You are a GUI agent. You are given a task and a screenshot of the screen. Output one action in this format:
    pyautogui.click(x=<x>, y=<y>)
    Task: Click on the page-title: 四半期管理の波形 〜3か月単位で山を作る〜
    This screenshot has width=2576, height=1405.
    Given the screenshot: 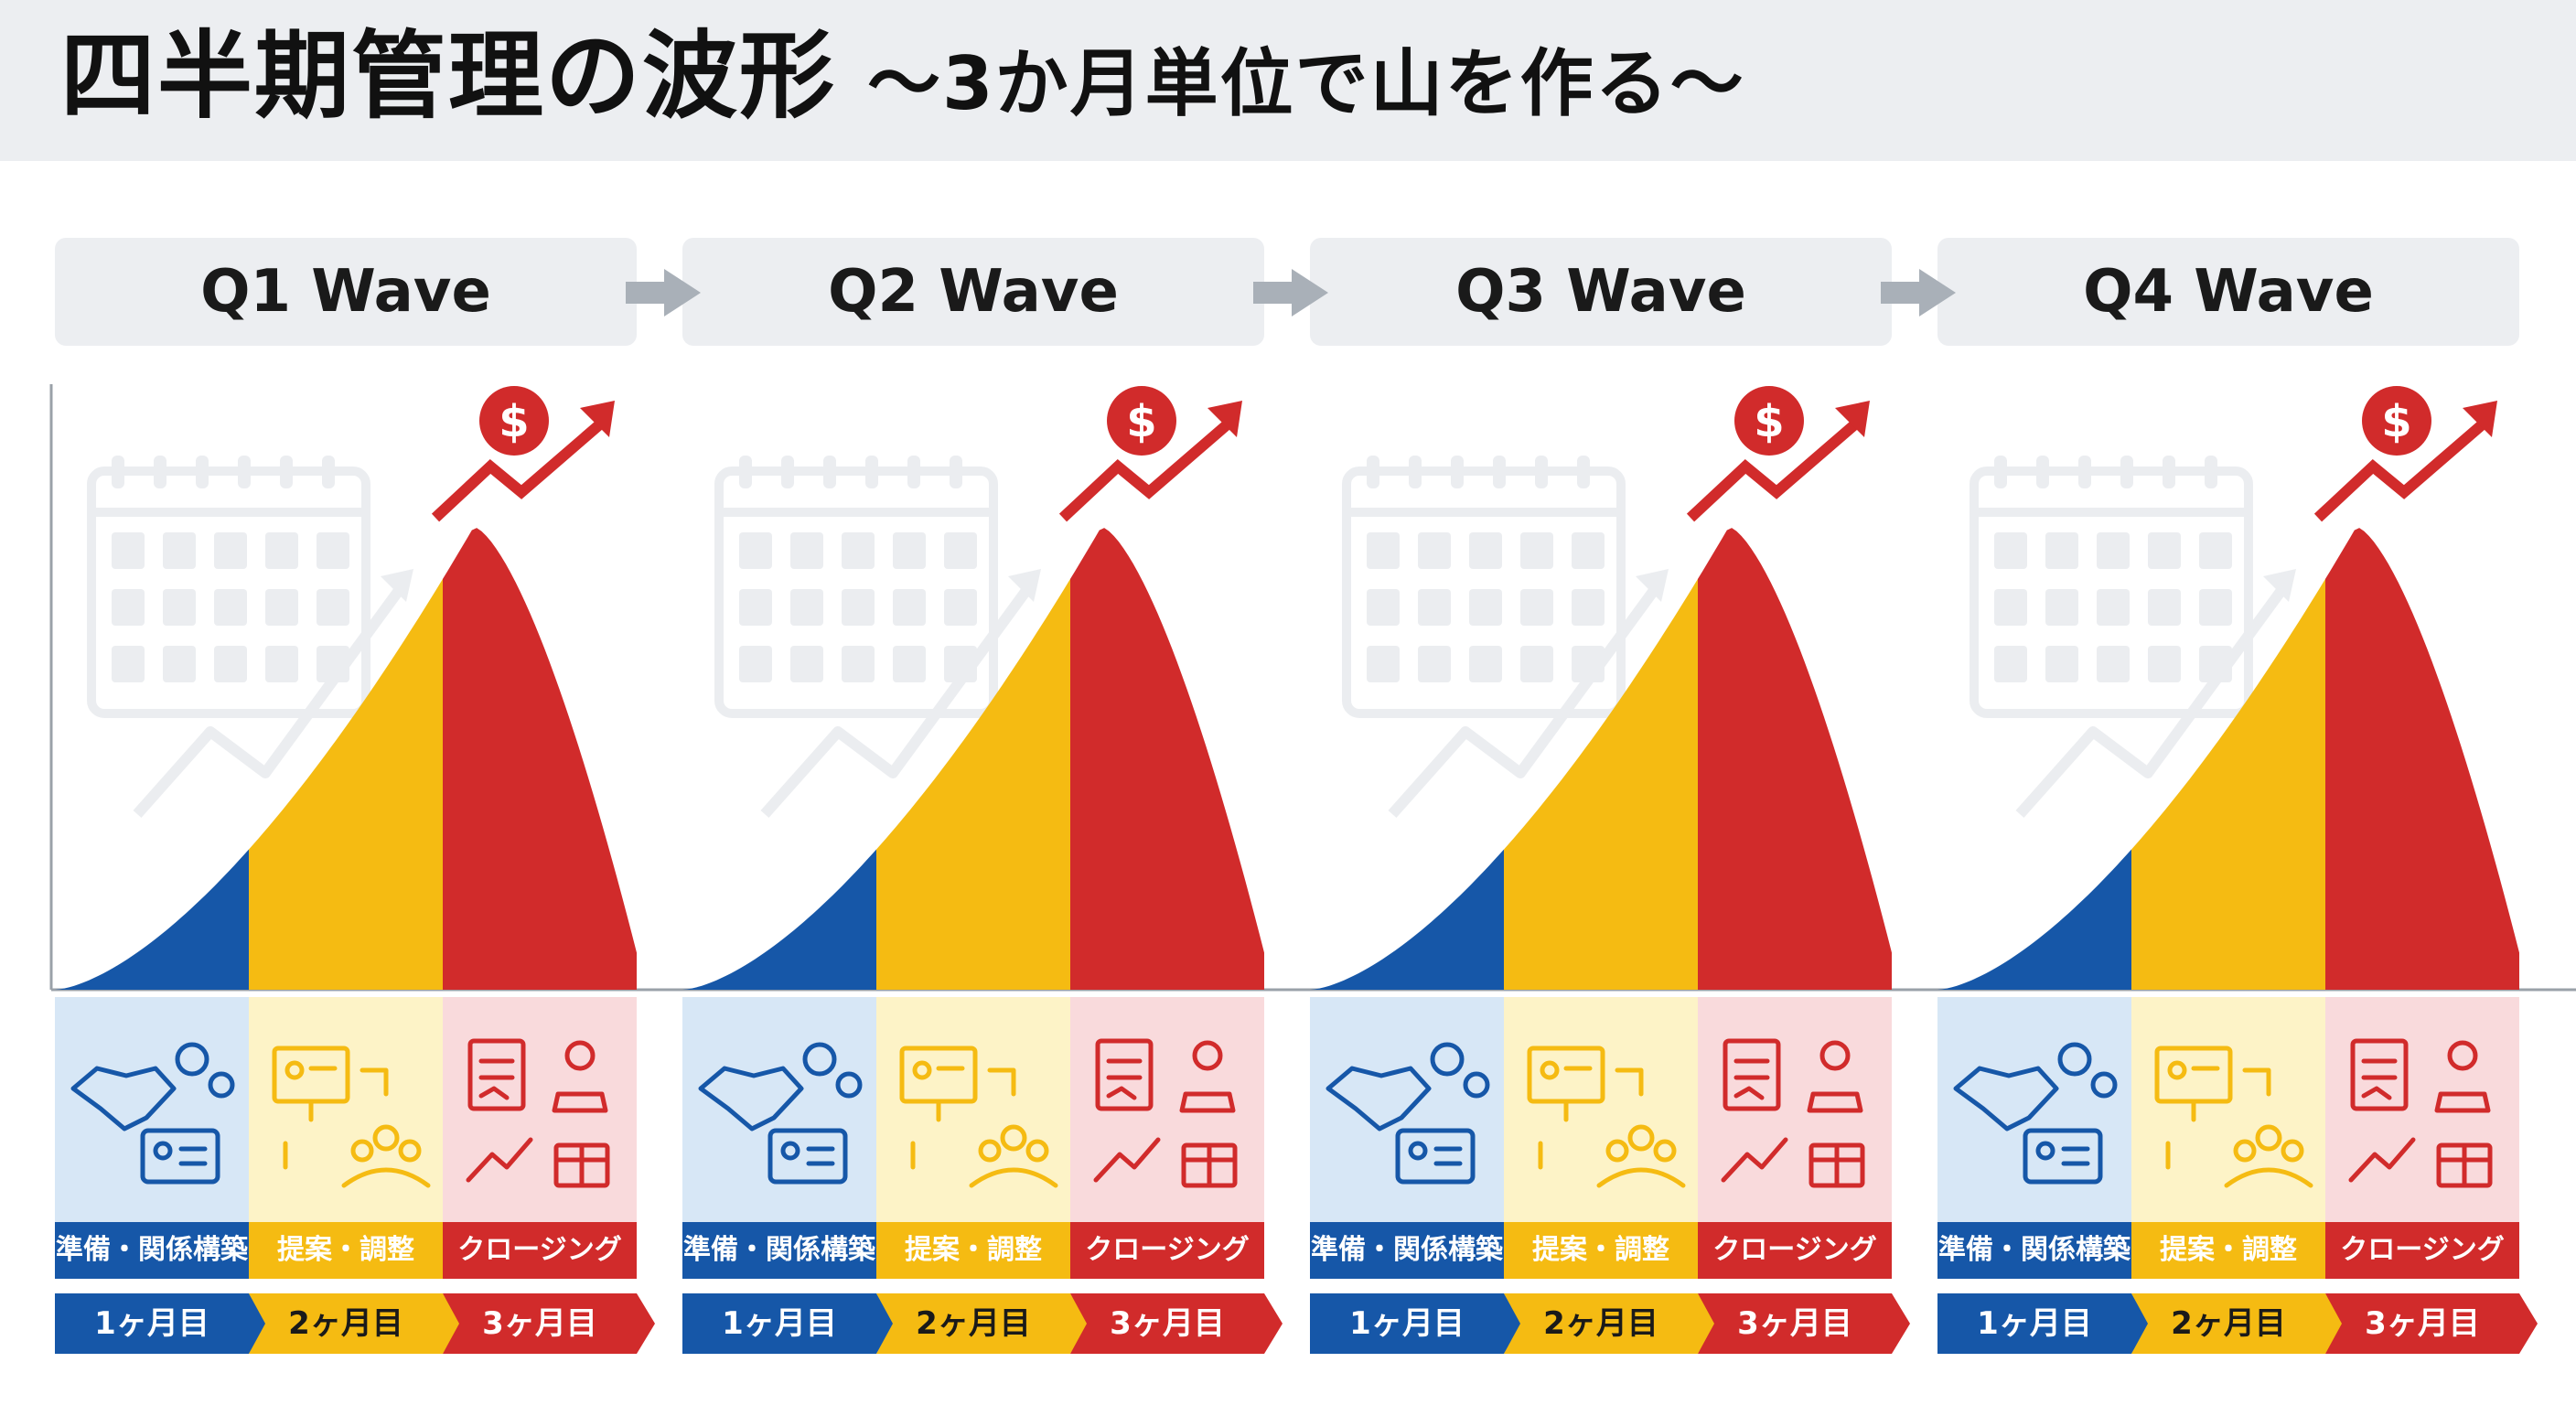 What is the action you would take?
    pyautogui.click(x=902, y=76)
    